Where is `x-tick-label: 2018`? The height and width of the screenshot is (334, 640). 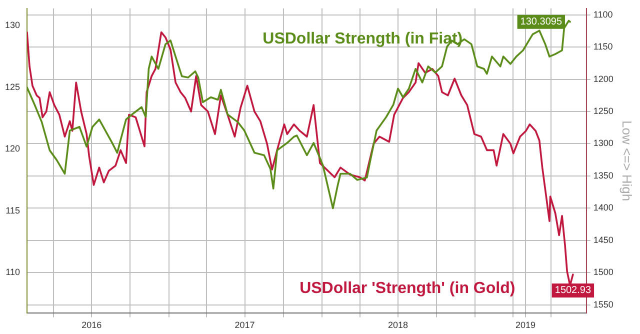
x-tick-label: 2018 is located at coordinates (398, 325).